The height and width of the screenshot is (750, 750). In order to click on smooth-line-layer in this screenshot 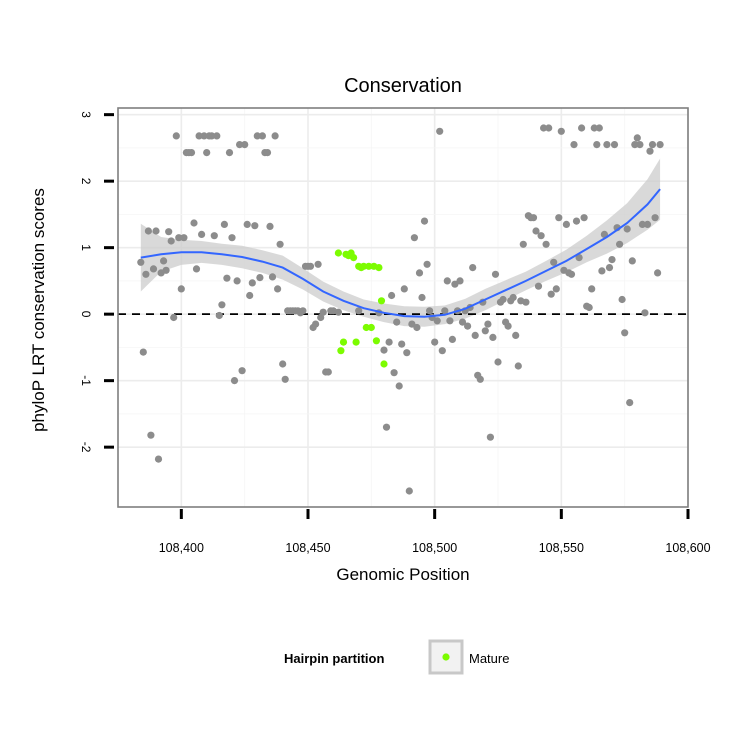, I will do `click(400, 253)`.